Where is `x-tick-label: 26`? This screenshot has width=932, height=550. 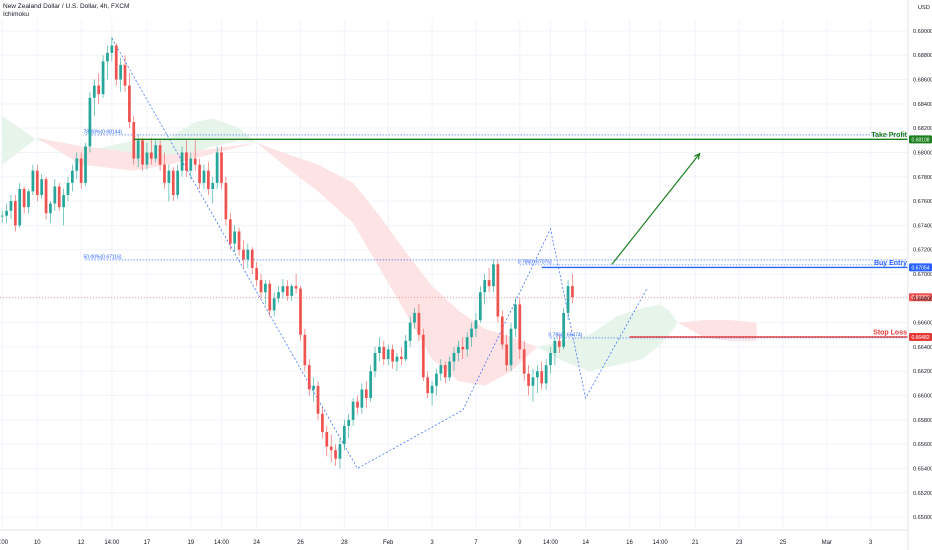 x-tick-label: 26 is located at coordinates (300, 543).